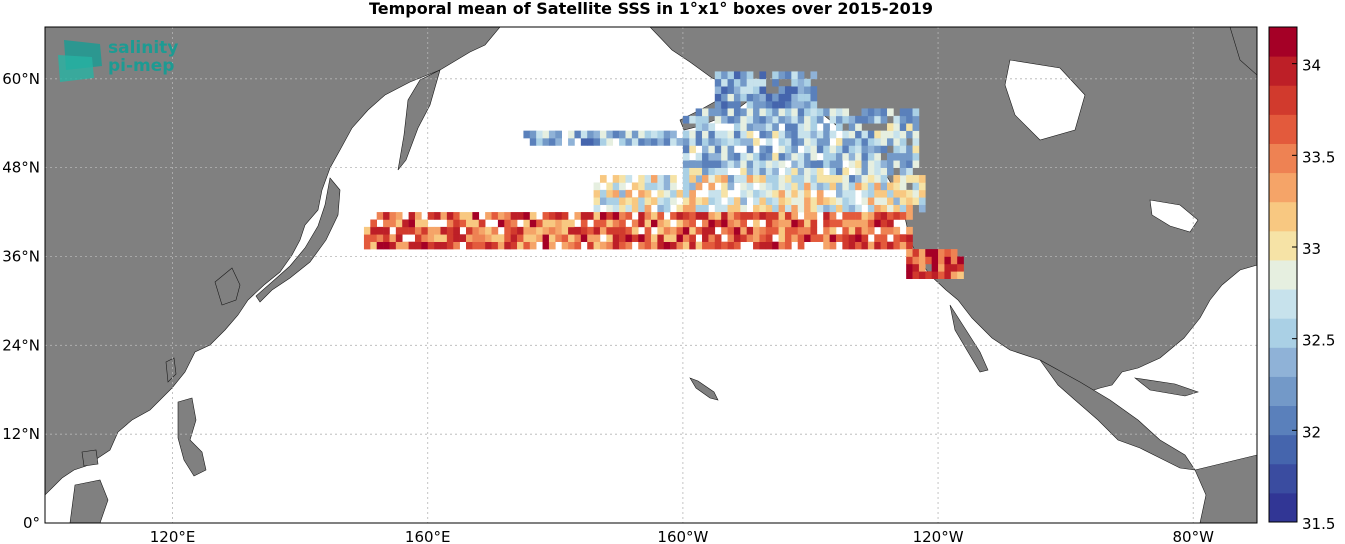 The image size is (1345, 544). I want to click on landmass-baja, so click(969, 338).